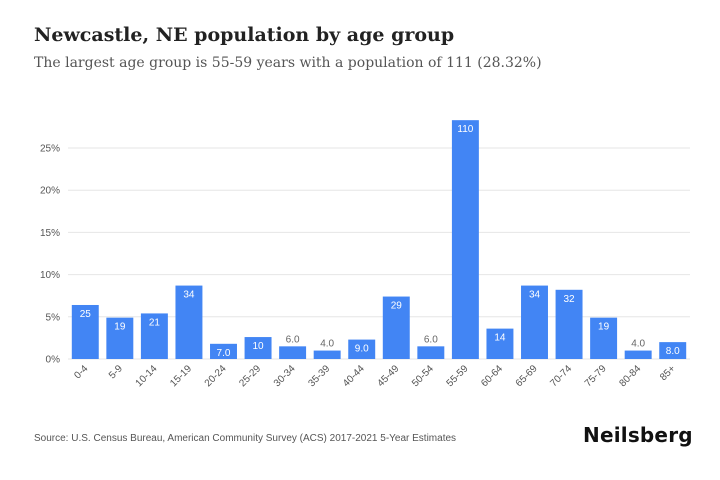 The width and height of the screenshot is (720, 480). What do you see at coordinates (285, 376) in the screenshot?
I see `x-tick-label: 30-34` at bounding box center [285, 376].